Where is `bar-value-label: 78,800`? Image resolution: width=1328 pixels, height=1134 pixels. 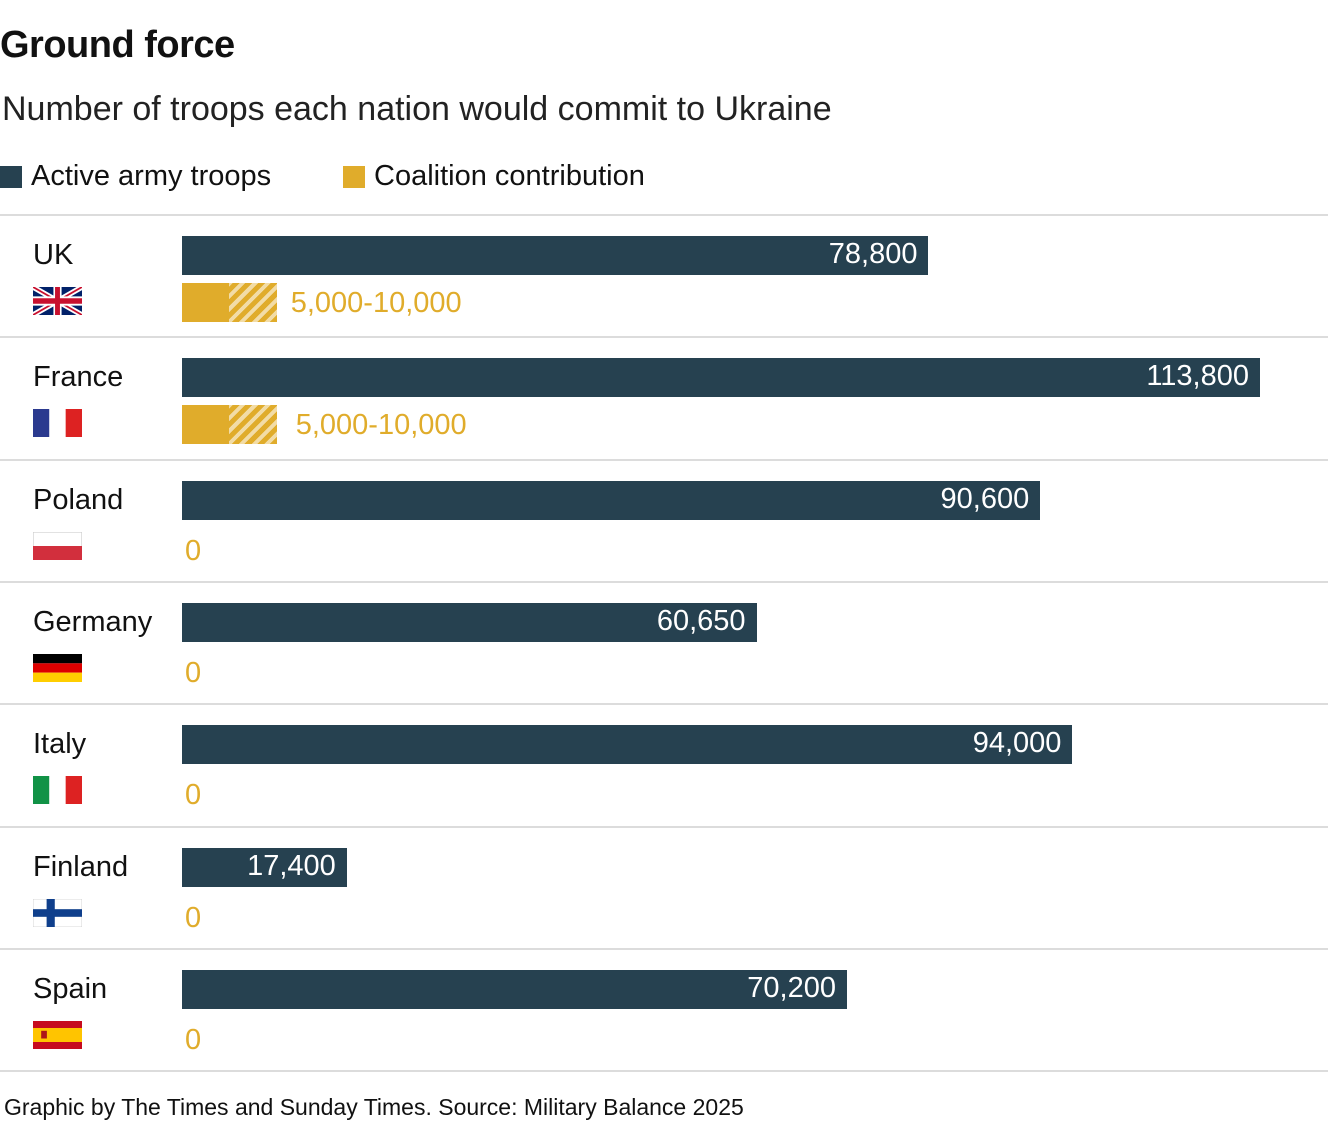 bar-value-label: 78,800 is located at coordinates (873, 254).